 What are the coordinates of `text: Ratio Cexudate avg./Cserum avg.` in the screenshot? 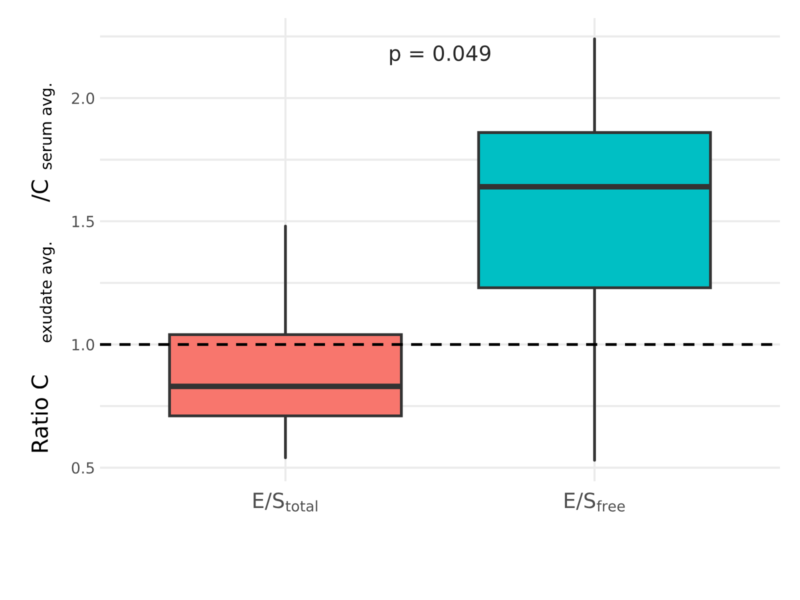 It's located at (42, 268).